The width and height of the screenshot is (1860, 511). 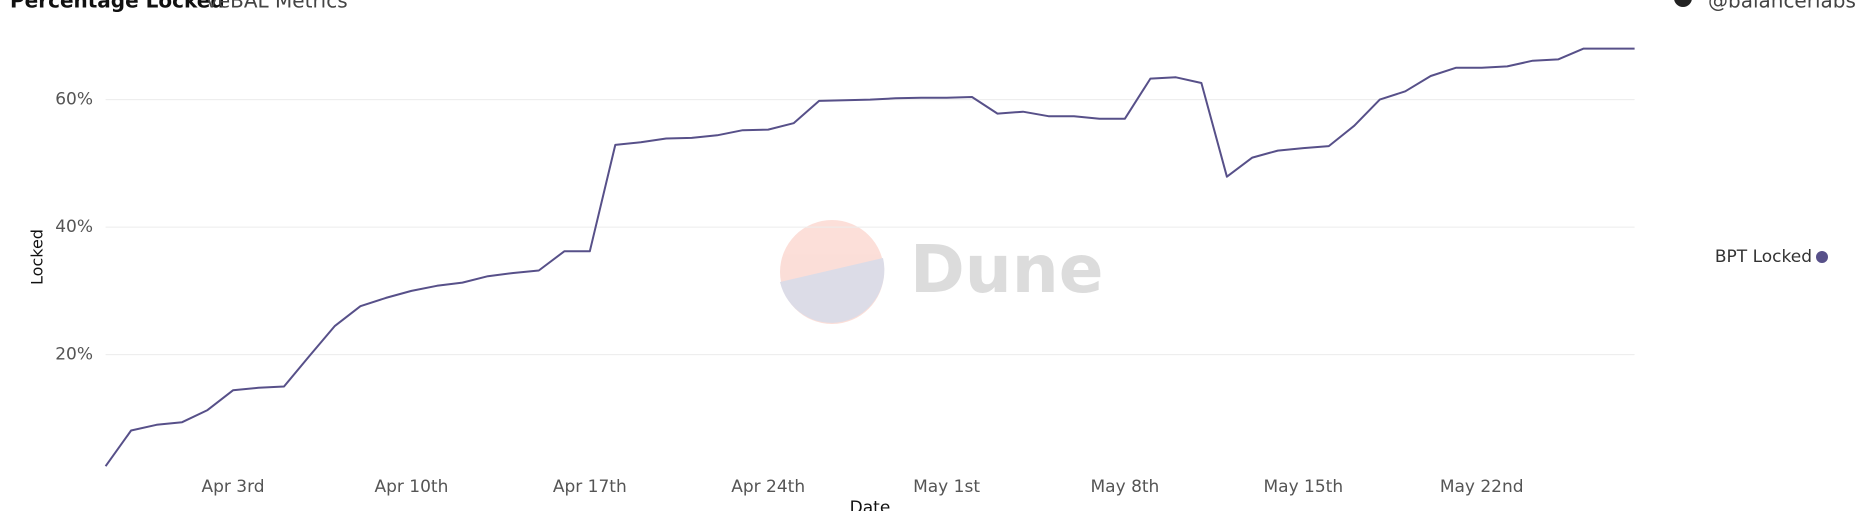 I want to click on author-icon, so click(x=1683, y=3).